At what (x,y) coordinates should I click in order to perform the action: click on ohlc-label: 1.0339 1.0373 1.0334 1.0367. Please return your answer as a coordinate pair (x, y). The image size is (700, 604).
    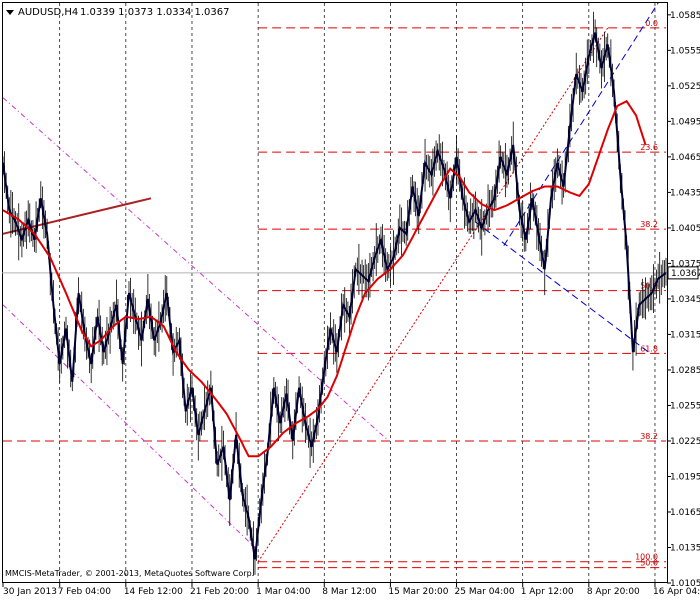
    Looking at the image, I should click on (155, 12).